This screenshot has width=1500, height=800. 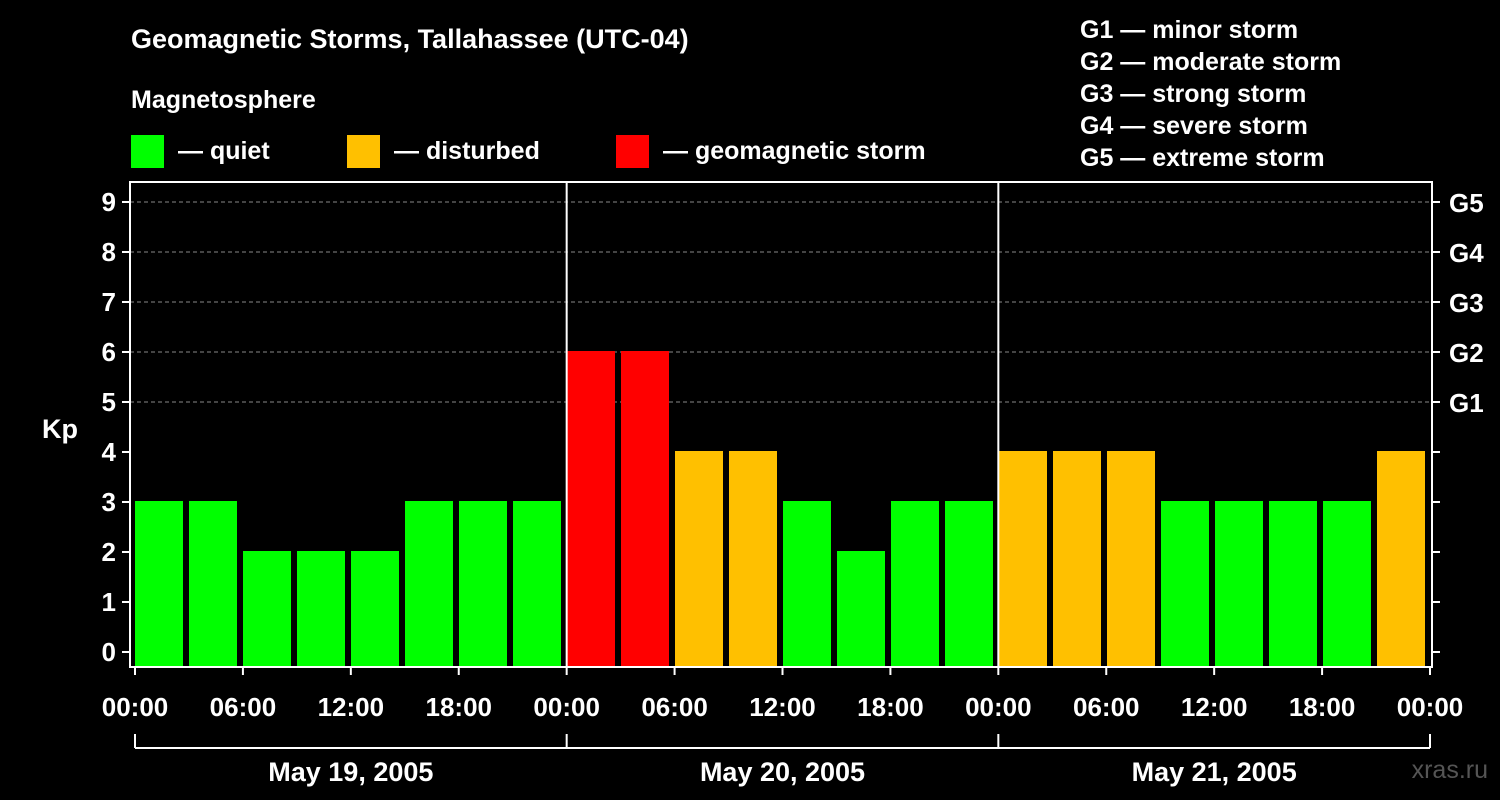 I want to click on chart-title: Geomagnetic Storms, Tallahassee (UTC-04), so click(x=410, y=39).